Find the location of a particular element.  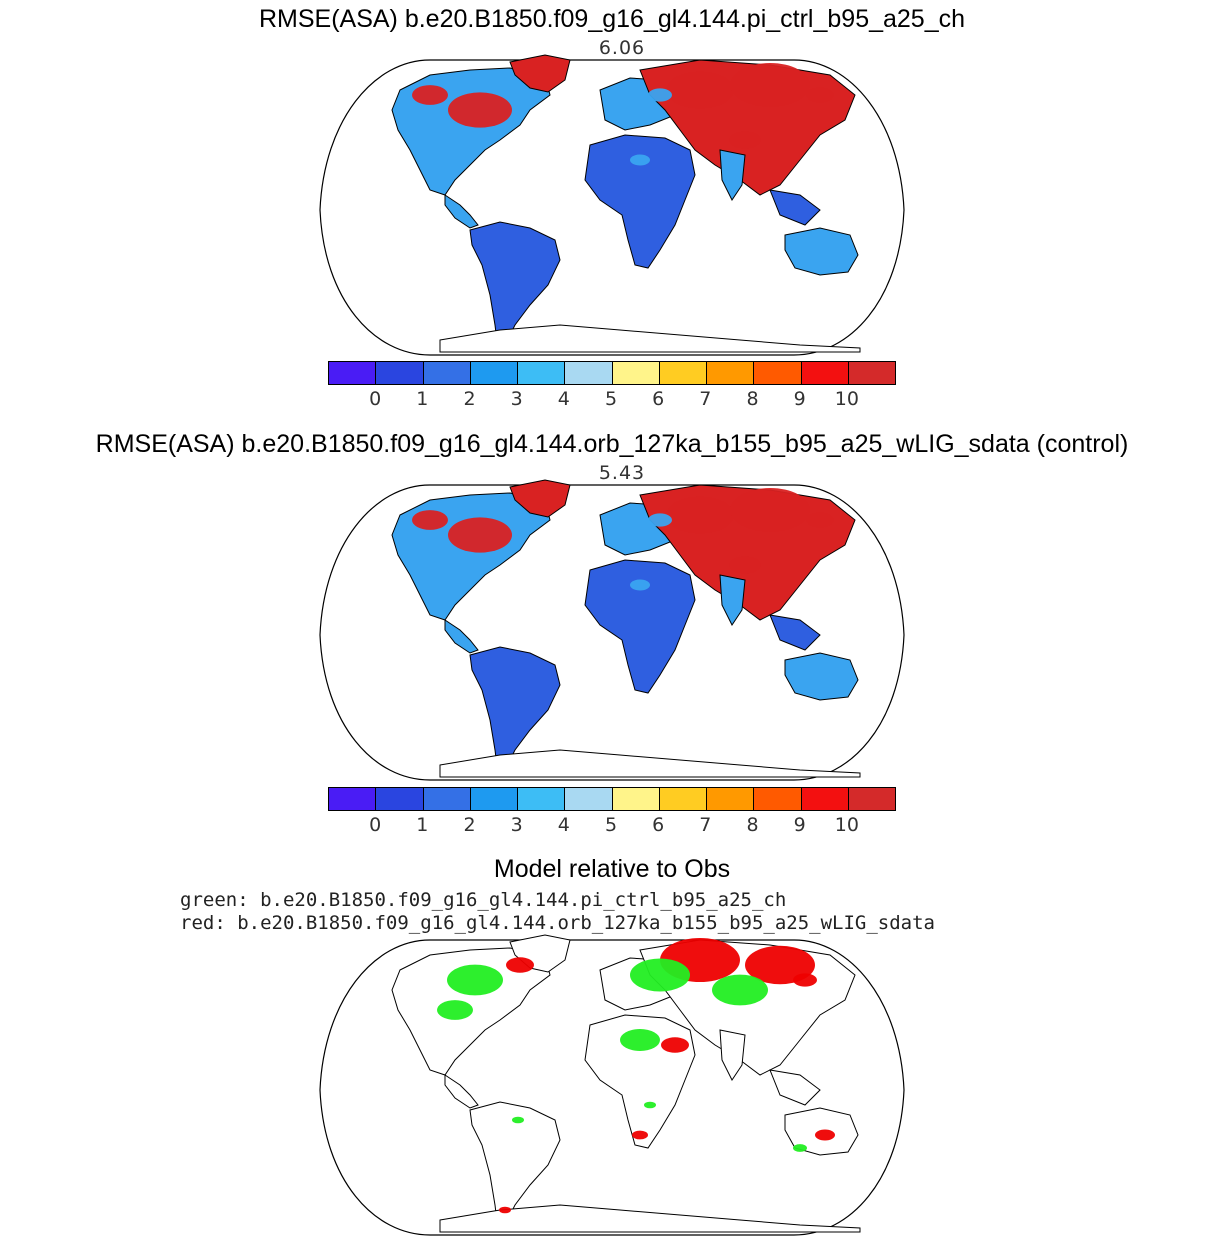

panel1-map is located at coordinates (612, 205).